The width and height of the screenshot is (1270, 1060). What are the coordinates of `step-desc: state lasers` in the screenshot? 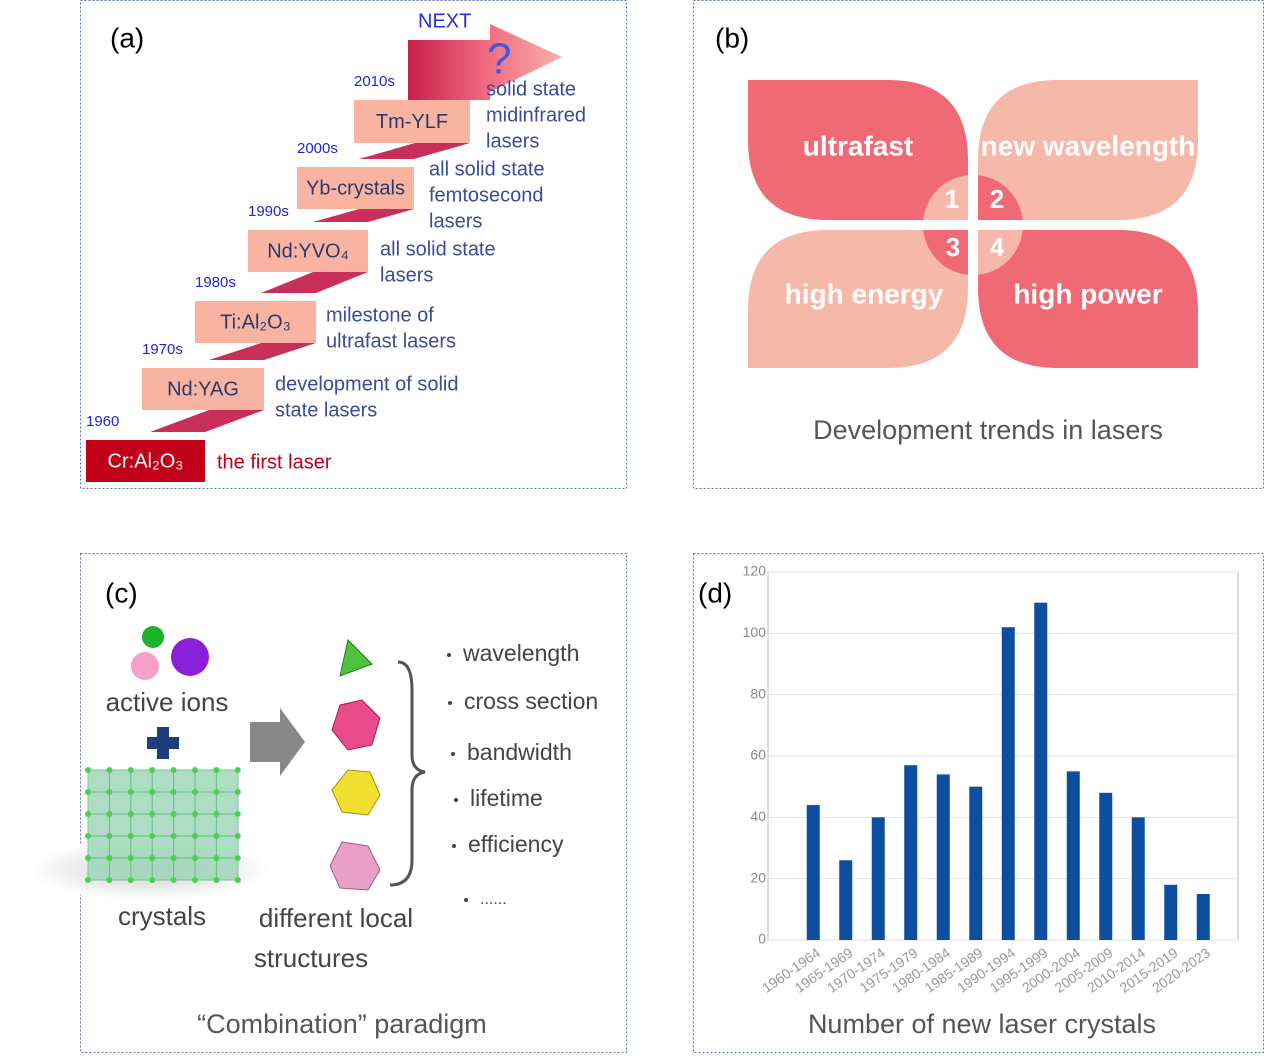 It's located at (326, 410).